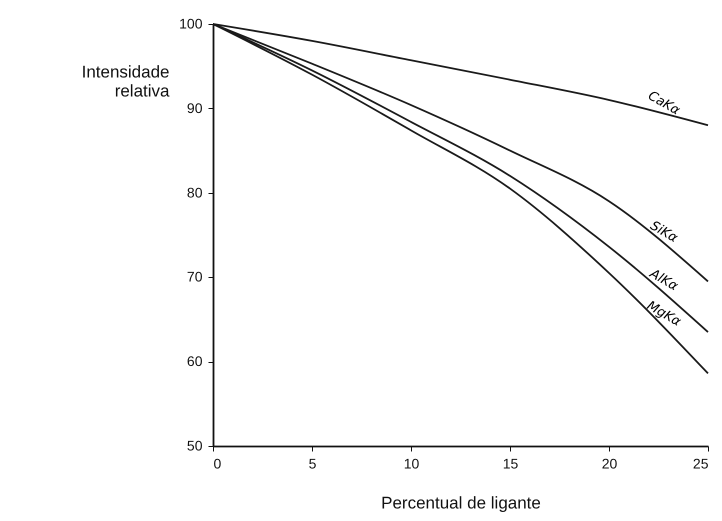  What do you see at coordinates (312, 464) in the screenshot?
I see `x-tick-label: 5` at bounding box center [312, 464].